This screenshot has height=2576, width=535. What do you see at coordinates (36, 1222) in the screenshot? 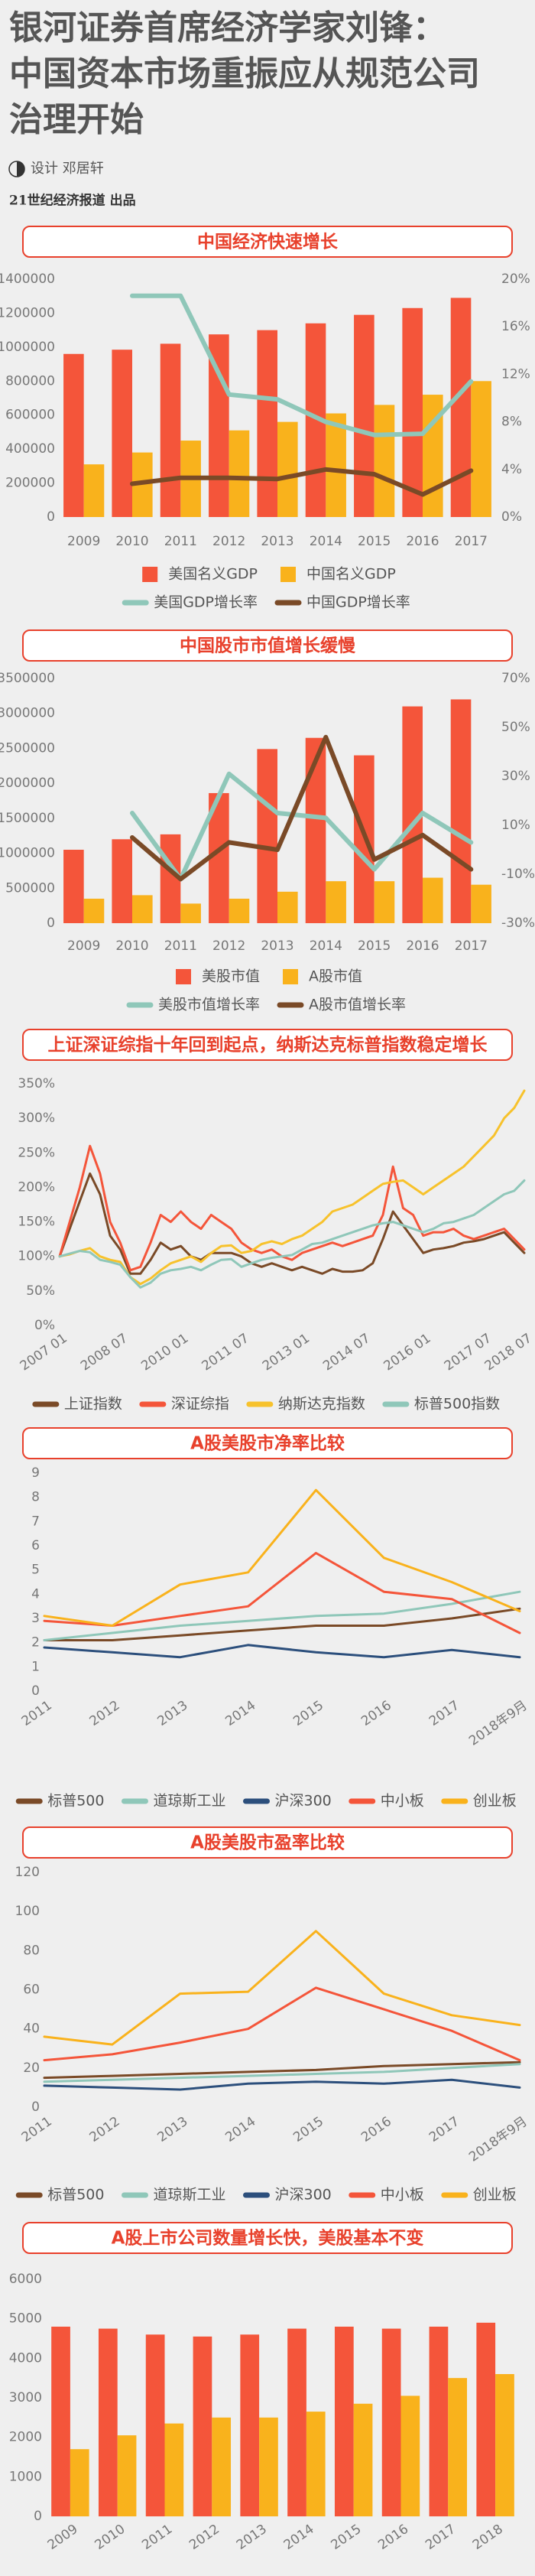
I see `y-tick-label: 150%` at bounding box center [36, 1222].